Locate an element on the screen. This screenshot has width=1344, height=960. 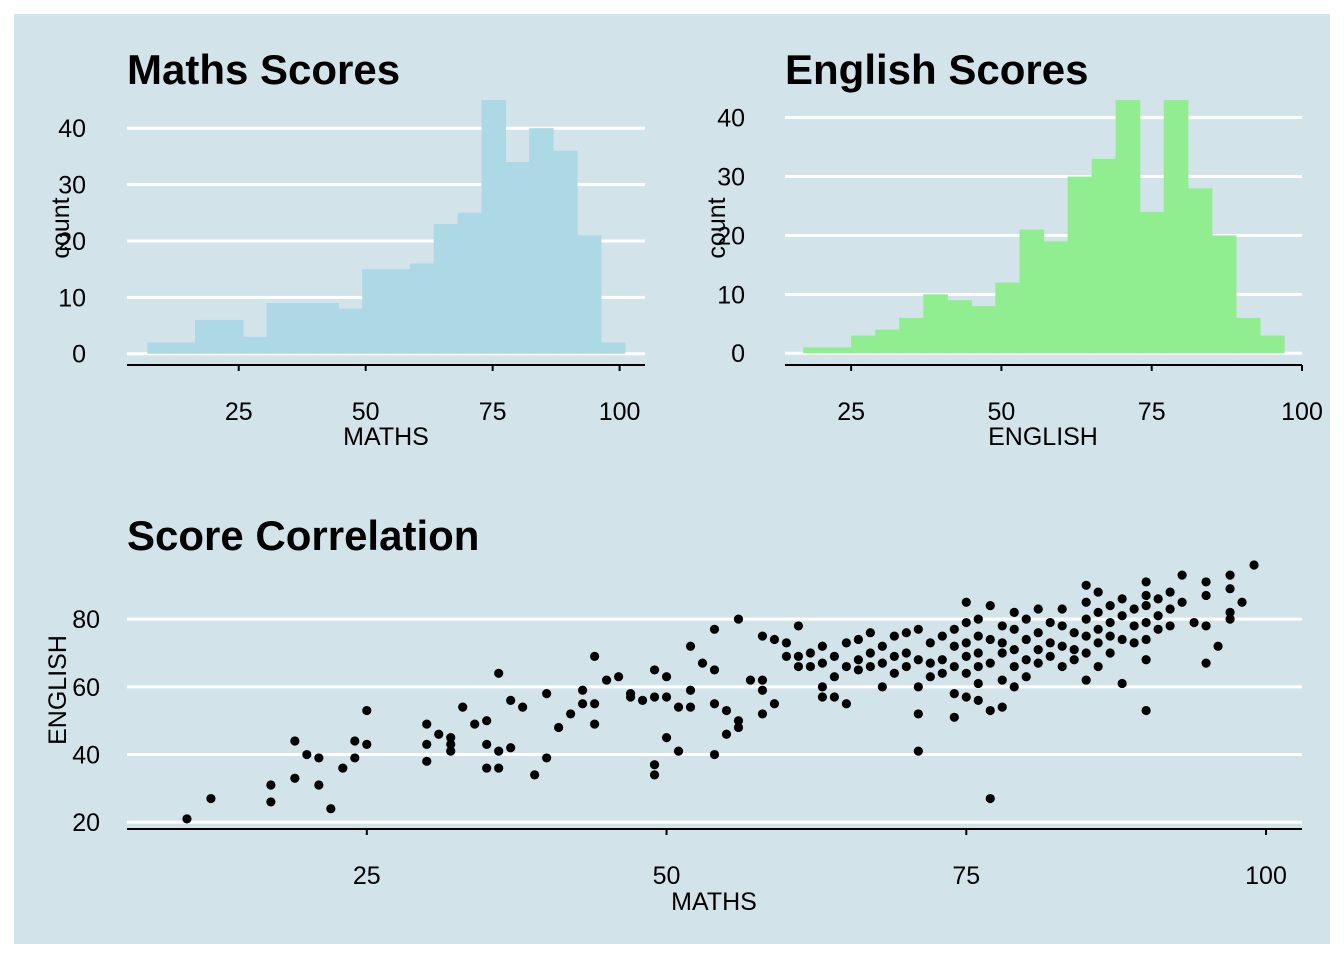
correlation-y-tick-label: 20 is located at coordinates (86, 823).